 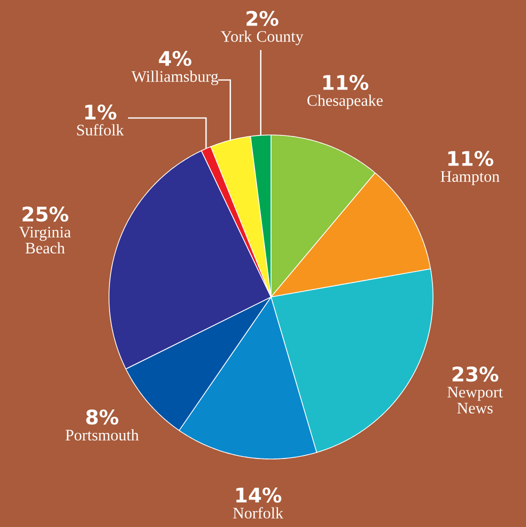 I want to click on slice-label: Williamsburg, so click(x=174, y=78).